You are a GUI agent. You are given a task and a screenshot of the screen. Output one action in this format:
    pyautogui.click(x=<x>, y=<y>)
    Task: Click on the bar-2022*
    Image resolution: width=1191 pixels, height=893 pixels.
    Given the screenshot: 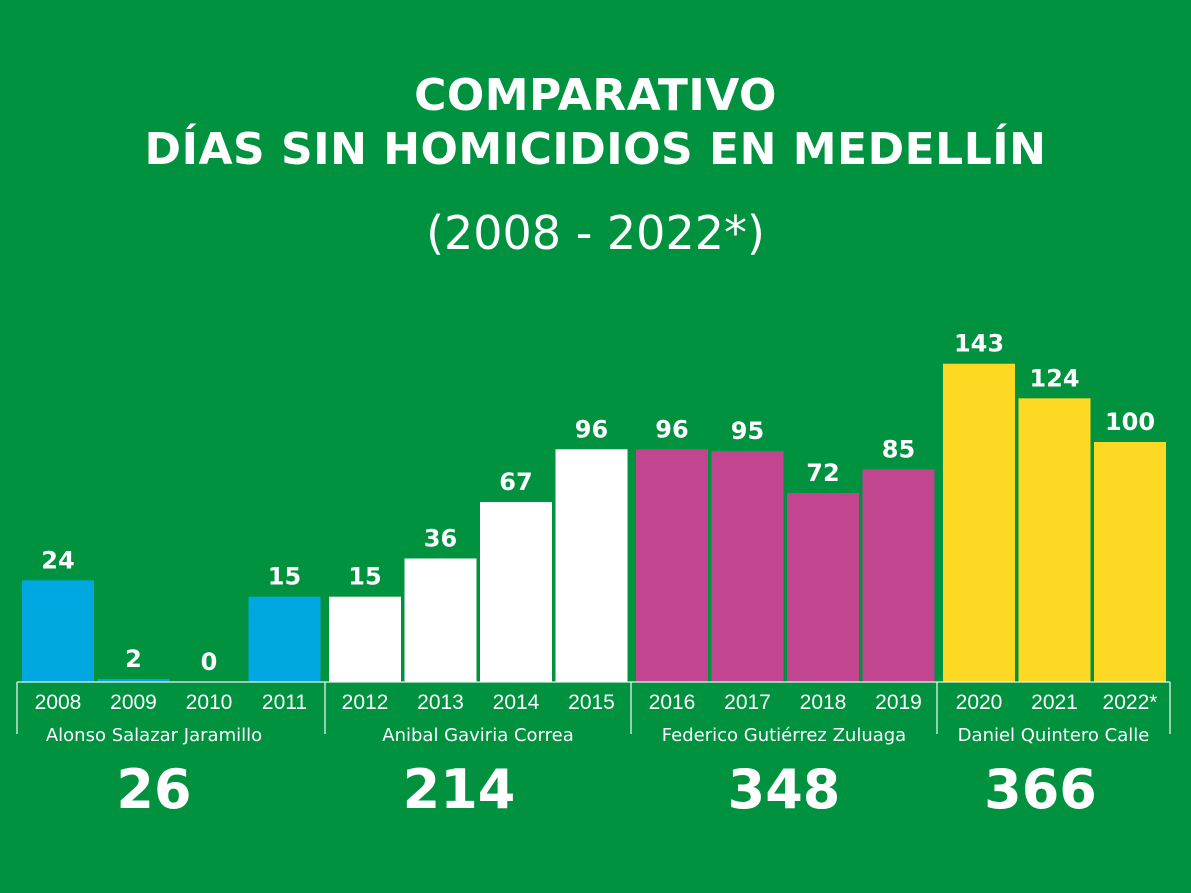 What is the action you would take?
    pyautogui.click(x=1130, y=562)
    